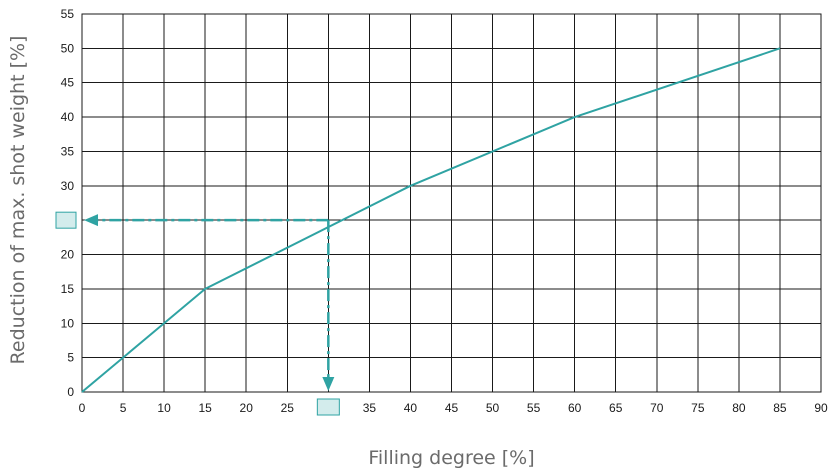 This screenshot has height=470, width=831. I want to click on x-tick-label: 60, so click(575, 408).